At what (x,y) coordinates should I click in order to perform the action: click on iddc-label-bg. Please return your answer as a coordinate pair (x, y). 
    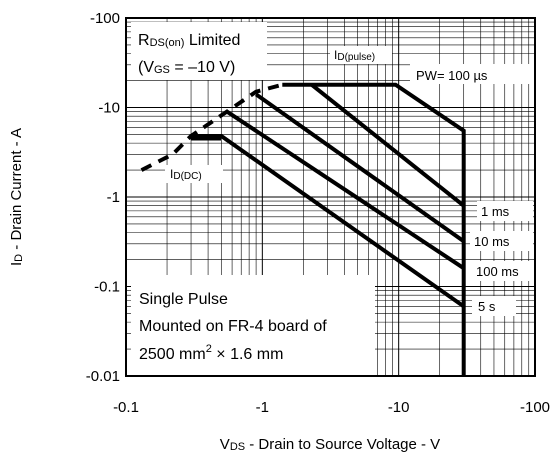
    Looking at the image, I should click on (194, 174).